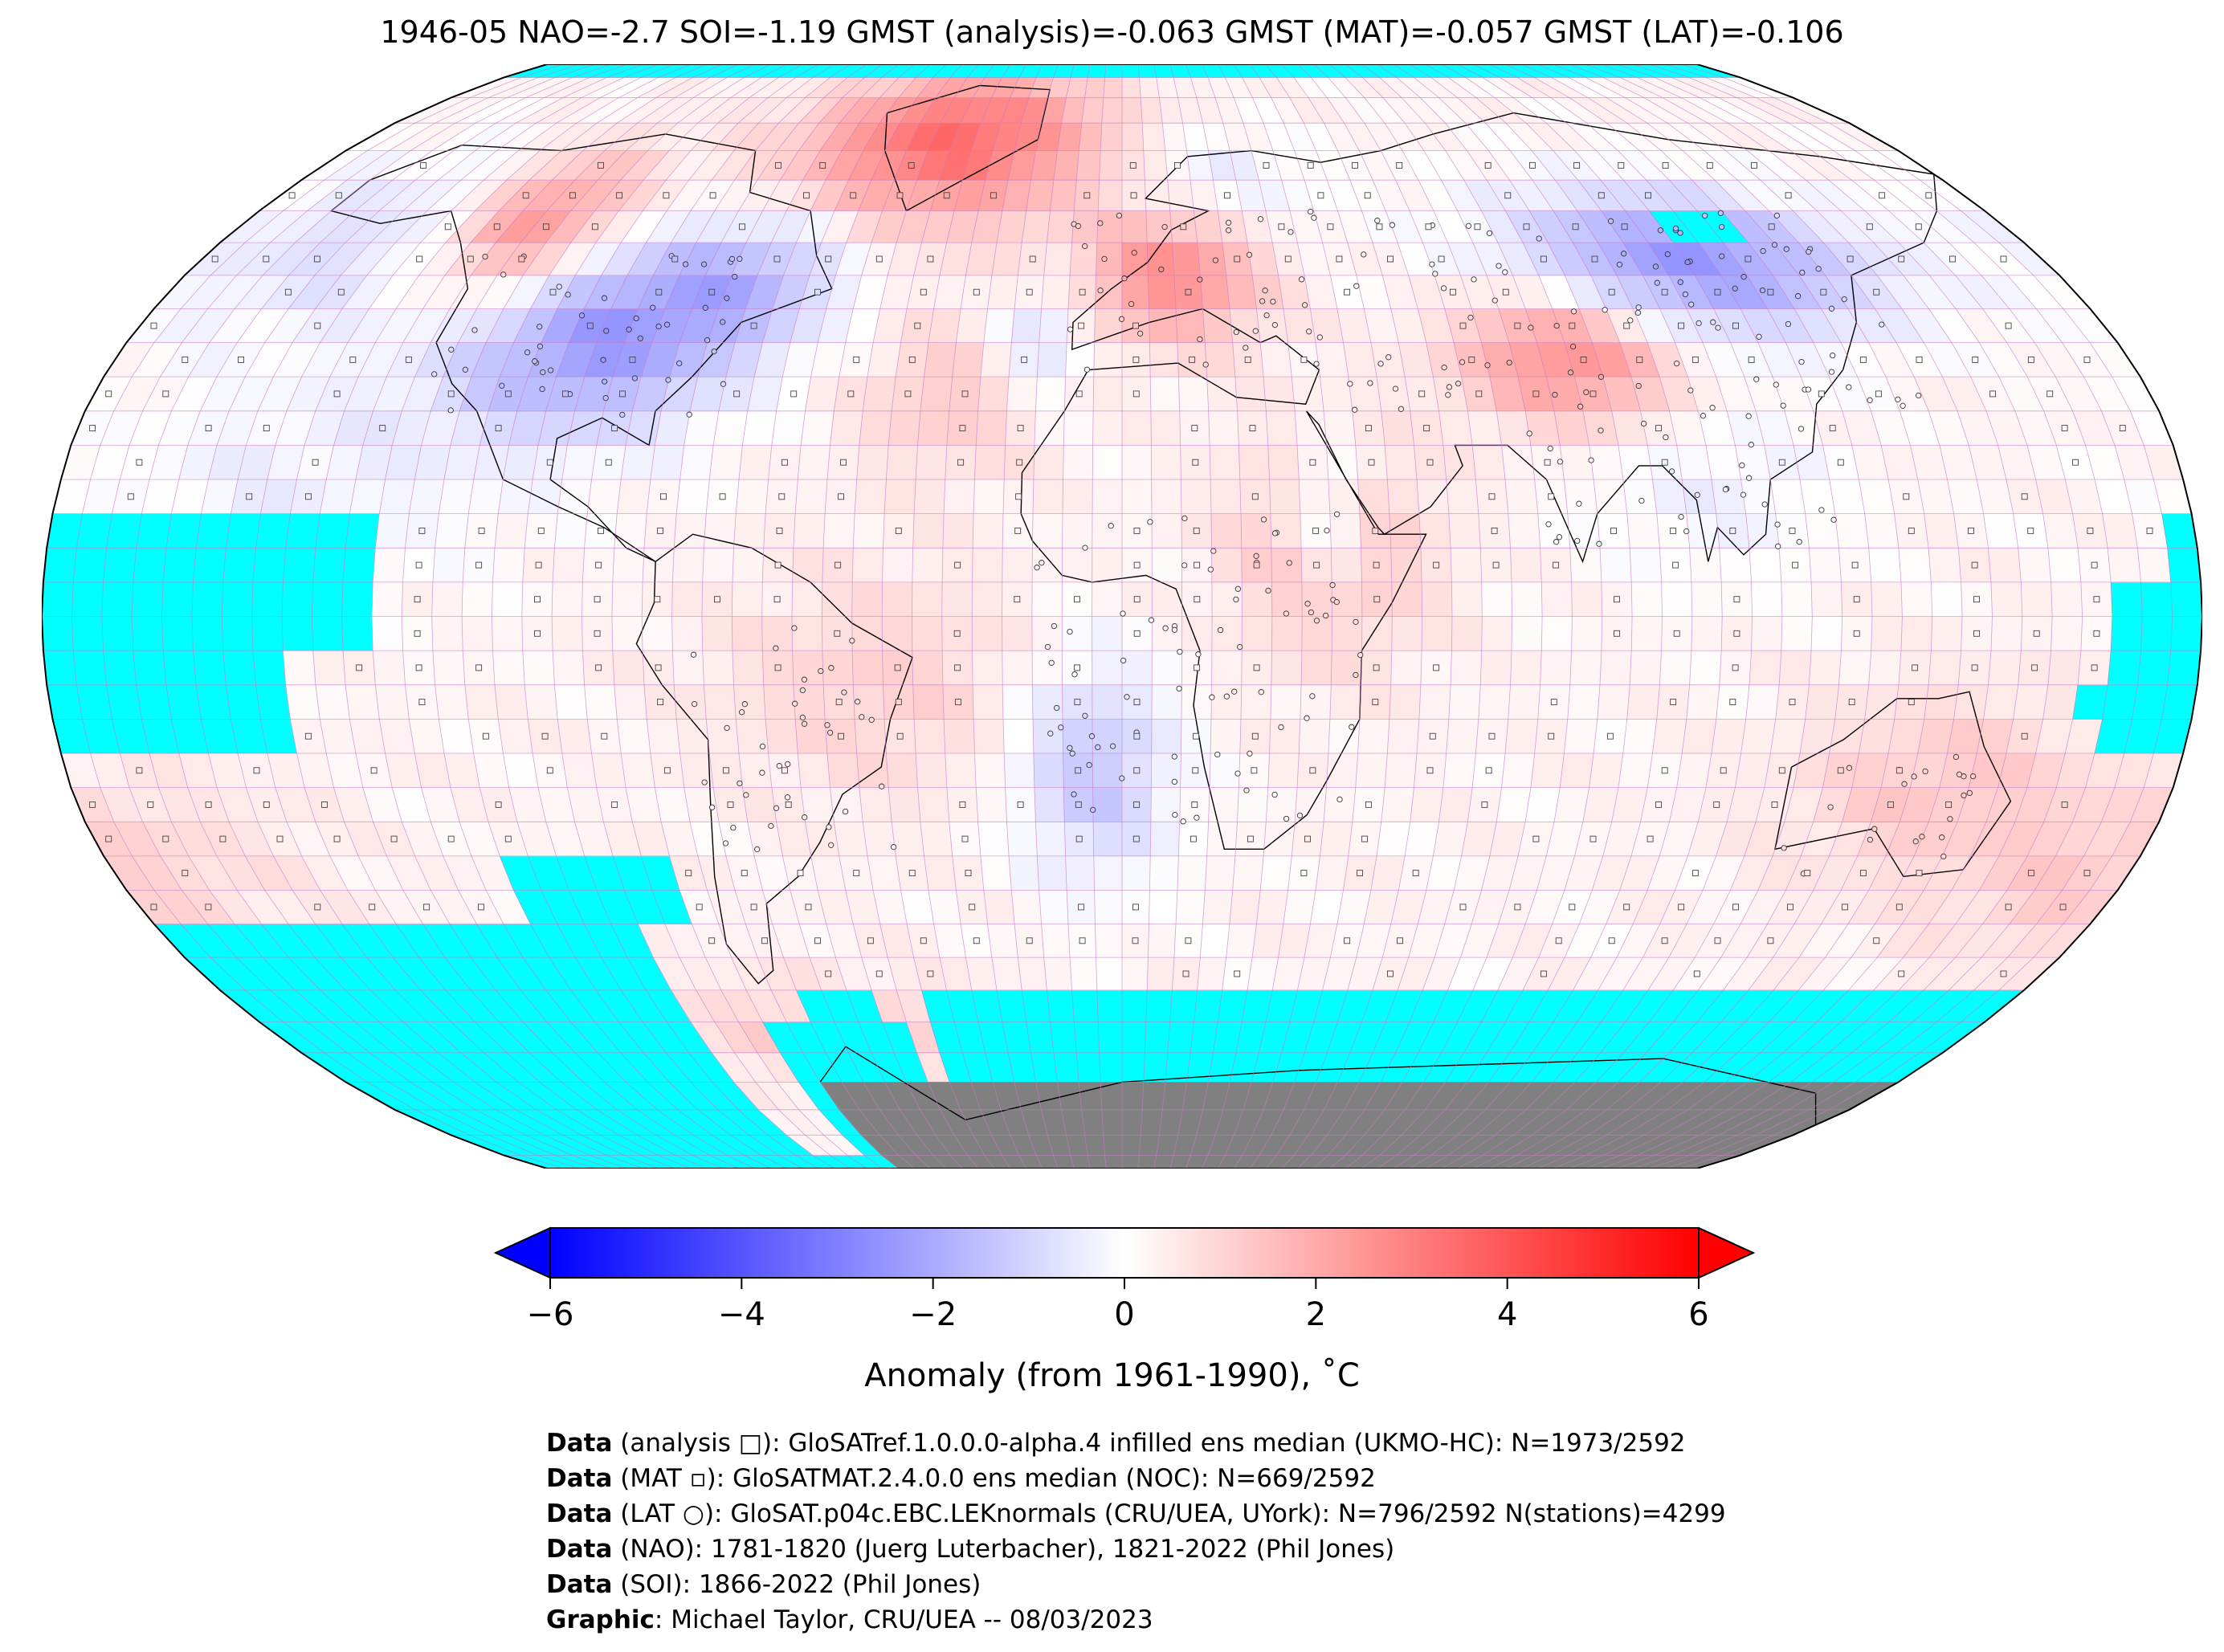  I want to click on colorbar-tick-label: −2, so click(933, 1314).